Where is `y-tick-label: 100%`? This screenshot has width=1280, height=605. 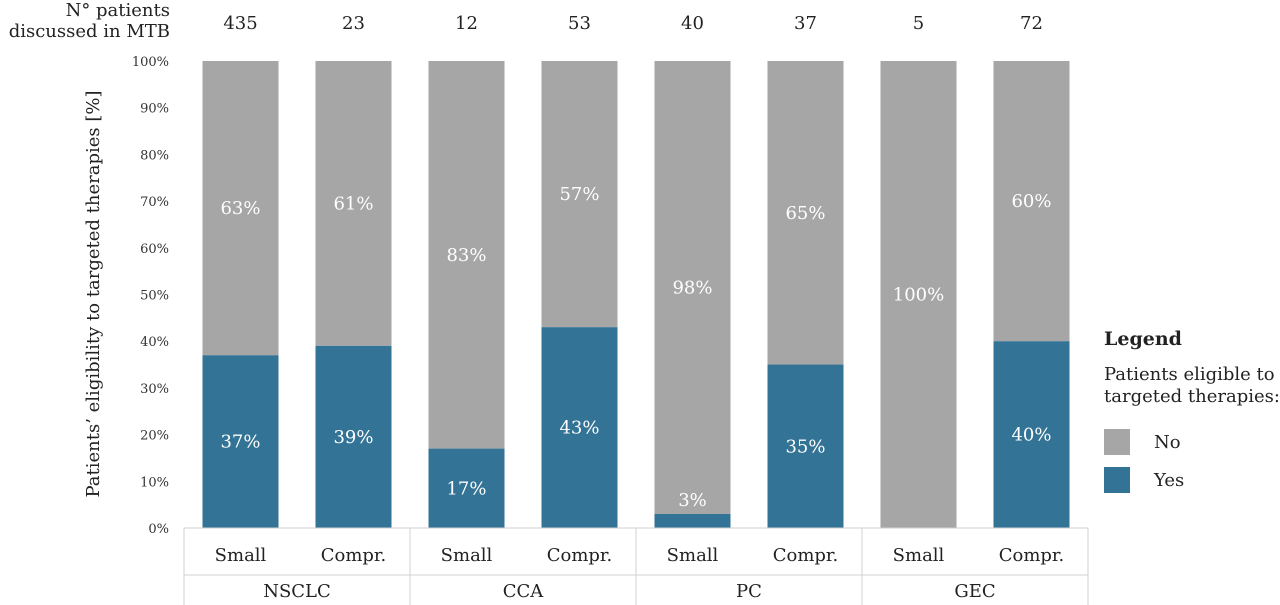 y-tick-label: 100% is located at coordinates (150, 62).